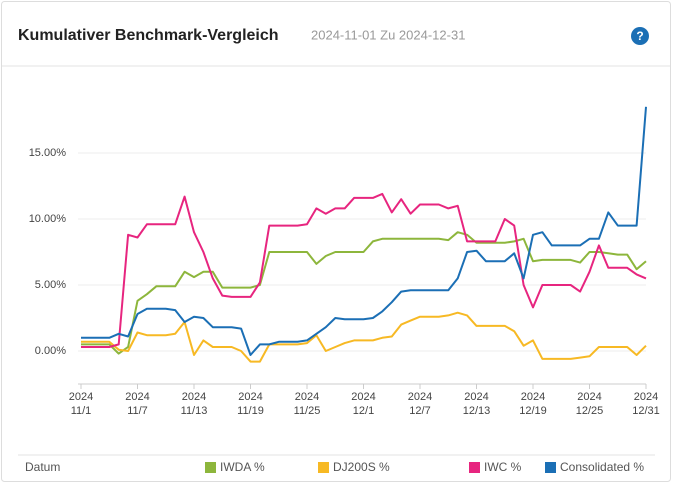  I want to click on x-tick-label: 2024 12/31, so click(646, 404).